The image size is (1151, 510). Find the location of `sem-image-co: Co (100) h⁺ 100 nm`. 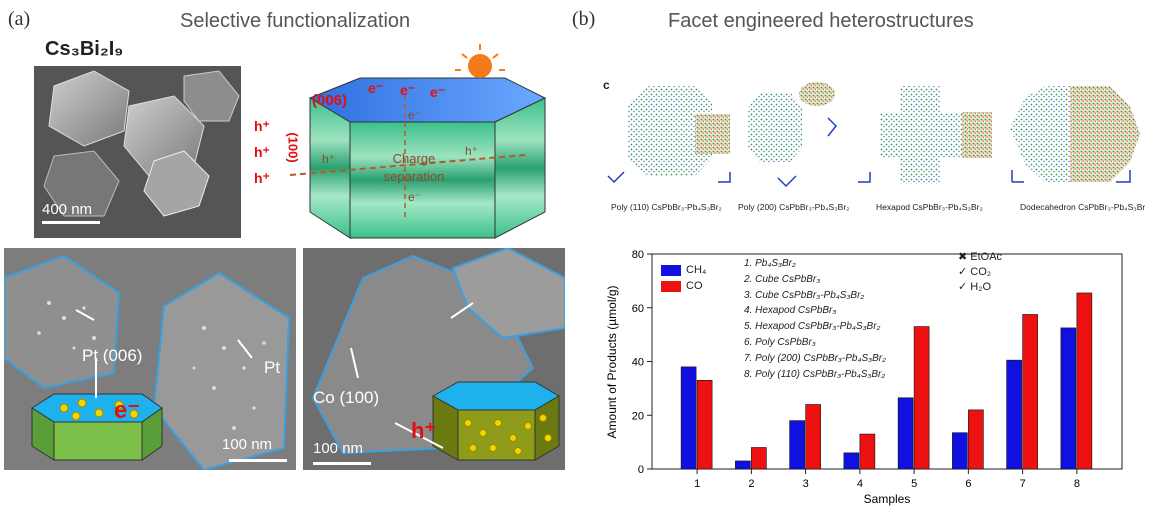

sem-image-co: Co (100) h⁺ 100 nm is located at coordinates (434, 359).